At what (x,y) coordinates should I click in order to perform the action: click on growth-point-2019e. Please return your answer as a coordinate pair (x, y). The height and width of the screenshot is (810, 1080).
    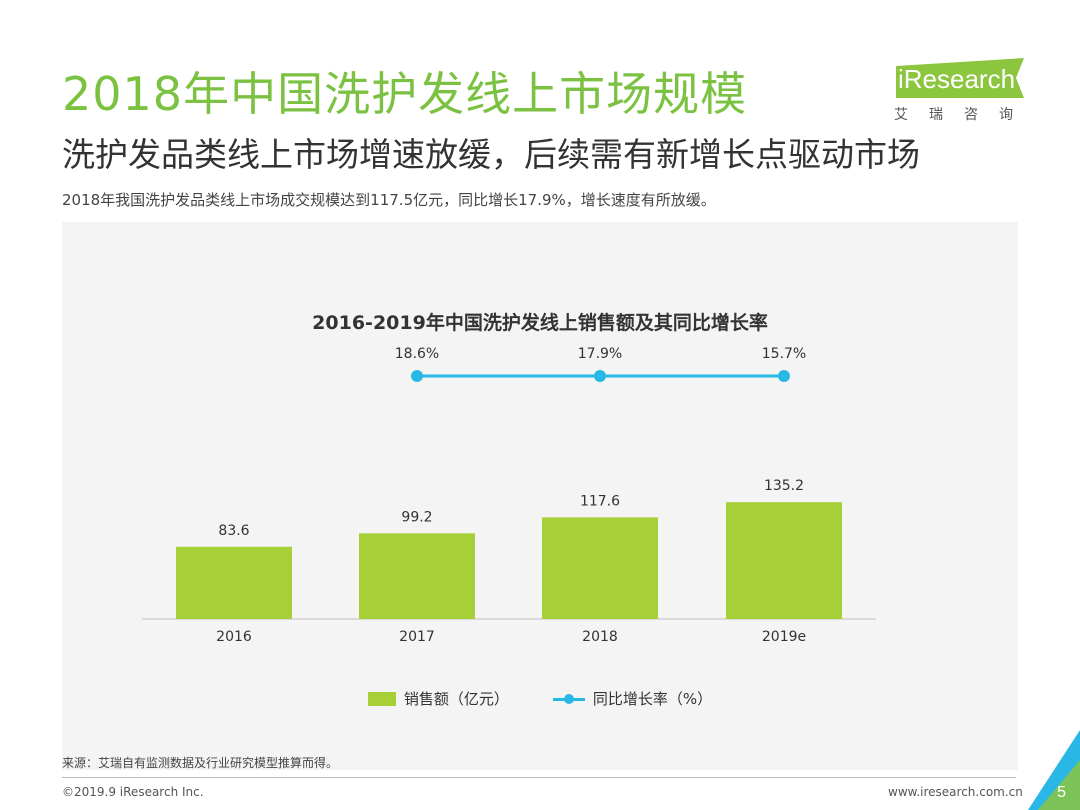
    Looking at the image, I should click on (784, 376).